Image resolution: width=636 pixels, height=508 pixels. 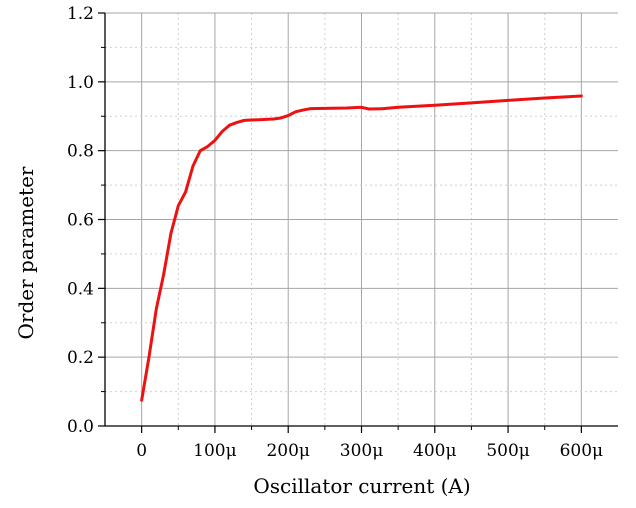 I want to click on y-tick-label: 0.8, so click(x=80, y=152).